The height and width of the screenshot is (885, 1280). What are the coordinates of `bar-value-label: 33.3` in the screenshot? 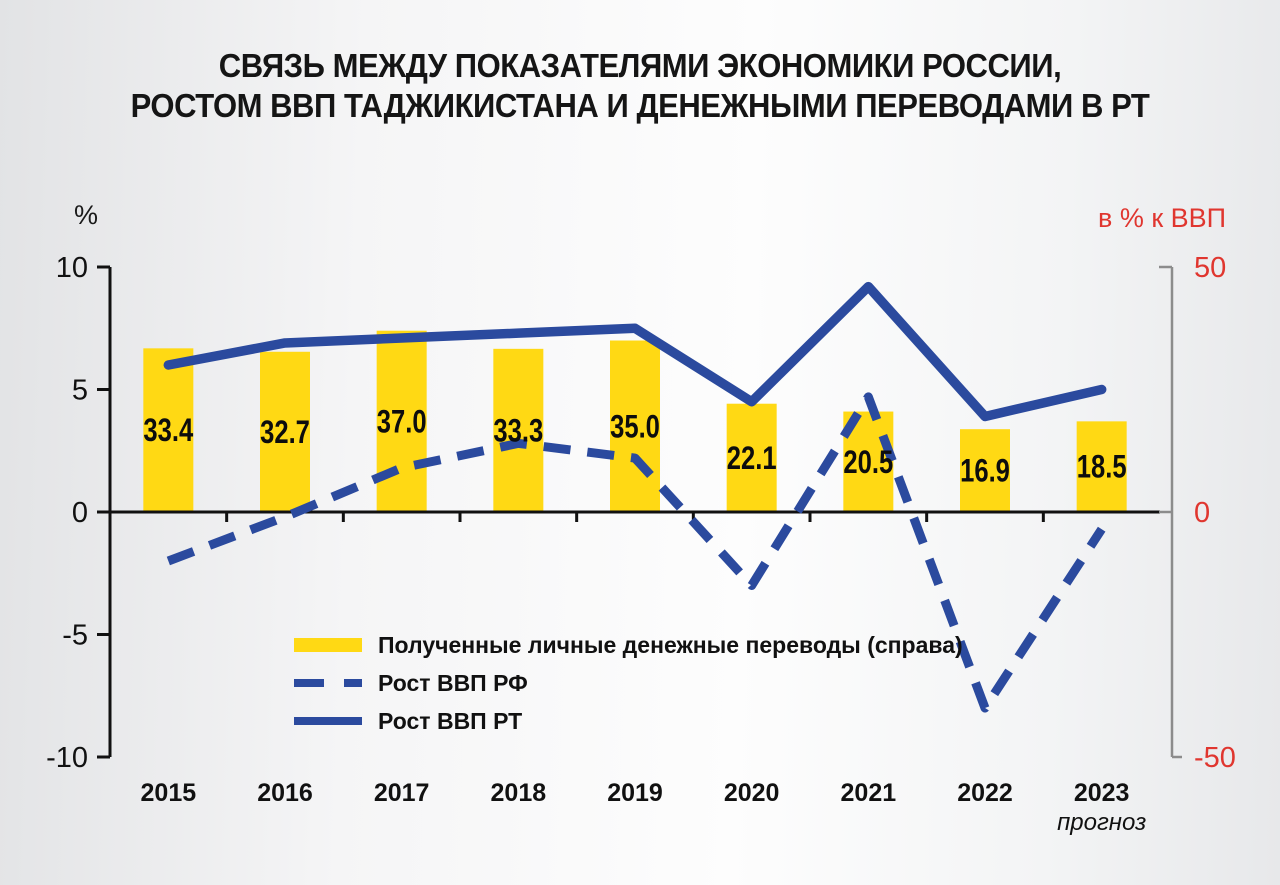 It's located at (518, 431).